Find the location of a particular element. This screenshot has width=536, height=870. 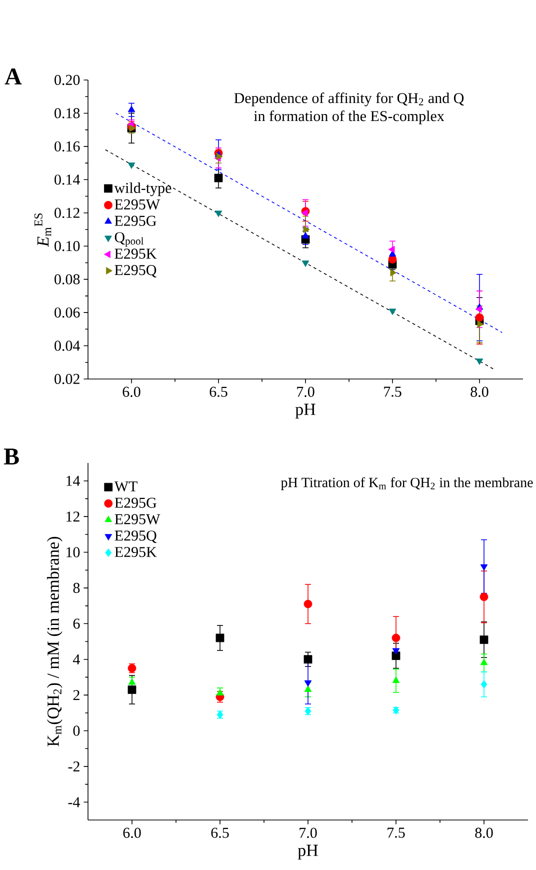

y-tick-label: 4 is located at coordinates (76, 659).